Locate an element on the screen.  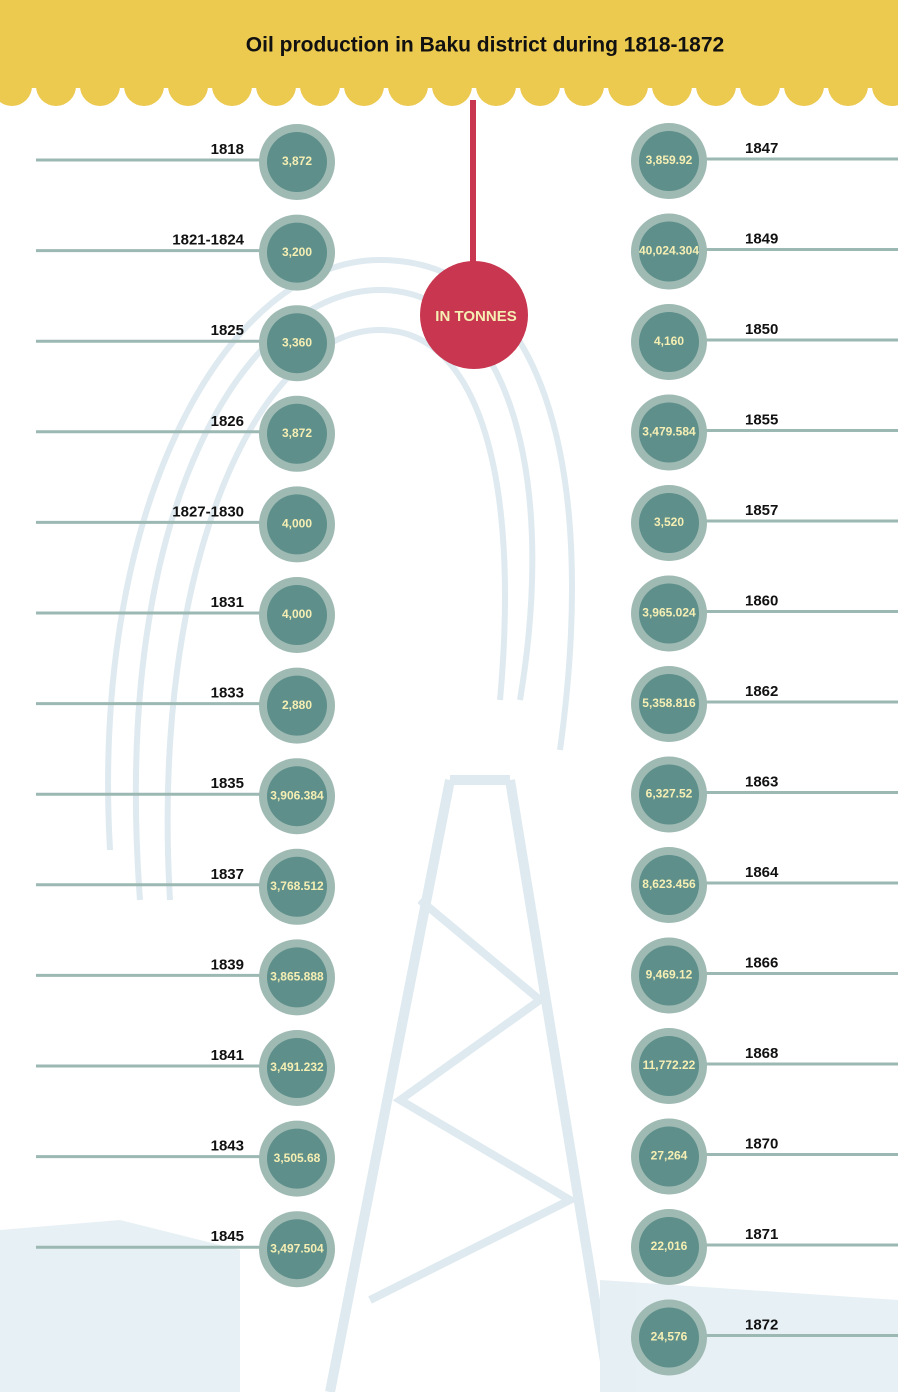
year-label: 1827-1830 is located at coordinates (208, 511).